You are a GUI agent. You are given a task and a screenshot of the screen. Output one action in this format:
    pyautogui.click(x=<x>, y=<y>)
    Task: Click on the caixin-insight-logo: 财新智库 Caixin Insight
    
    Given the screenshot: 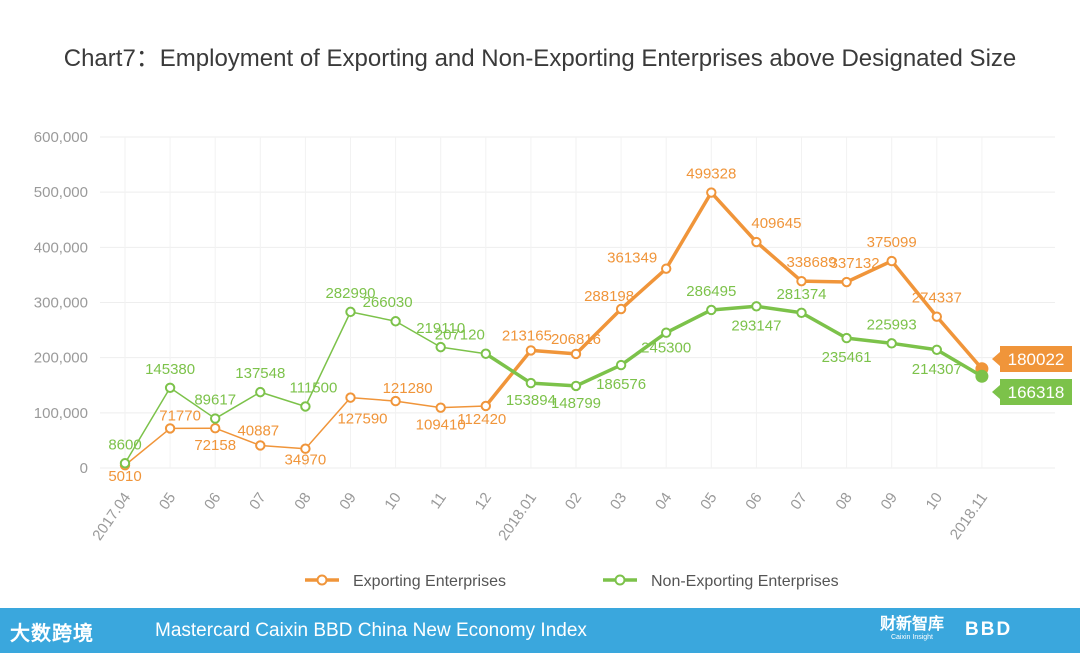 What is the action you would take?
    pyautogui.click(x=912, y=629)
    